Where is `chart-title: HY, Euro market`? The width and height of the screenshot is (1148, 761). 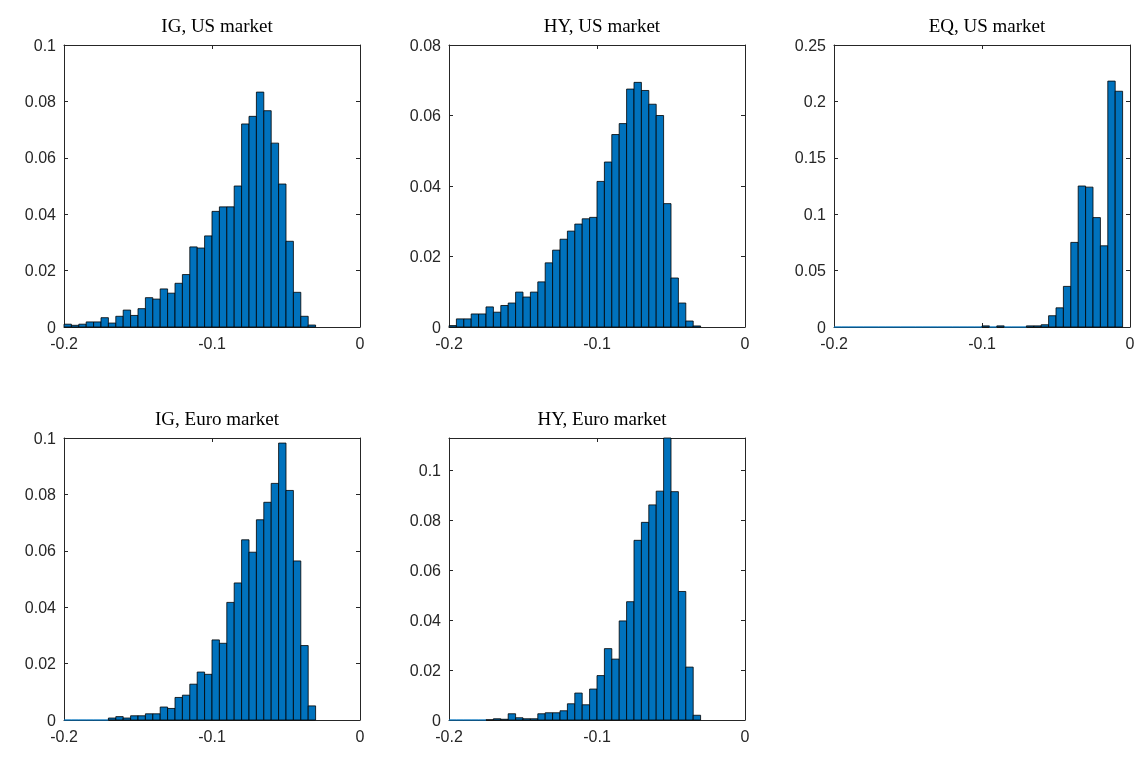 chart-title: HY, Euro market is located at coordinates (602, 418).